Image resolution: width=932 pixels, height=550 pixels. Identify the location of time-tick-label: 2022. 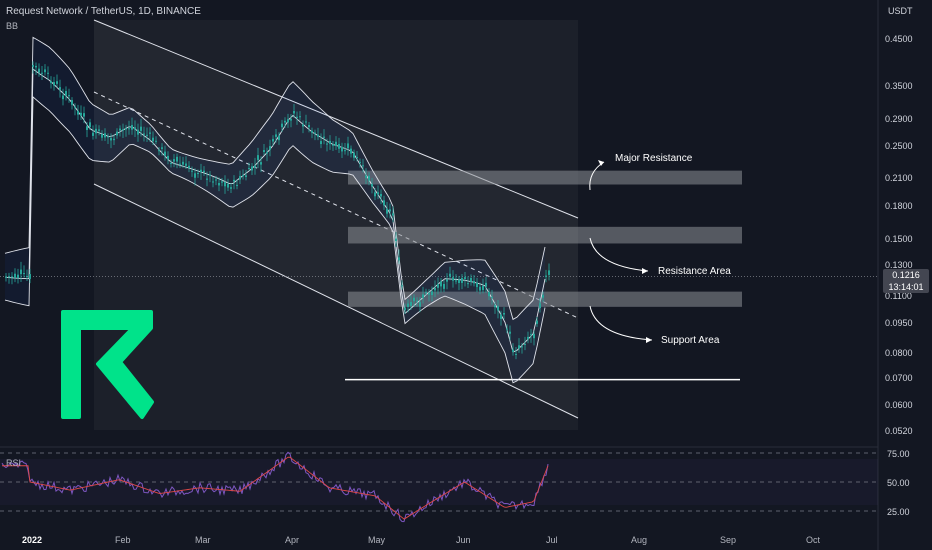
(32, 540).